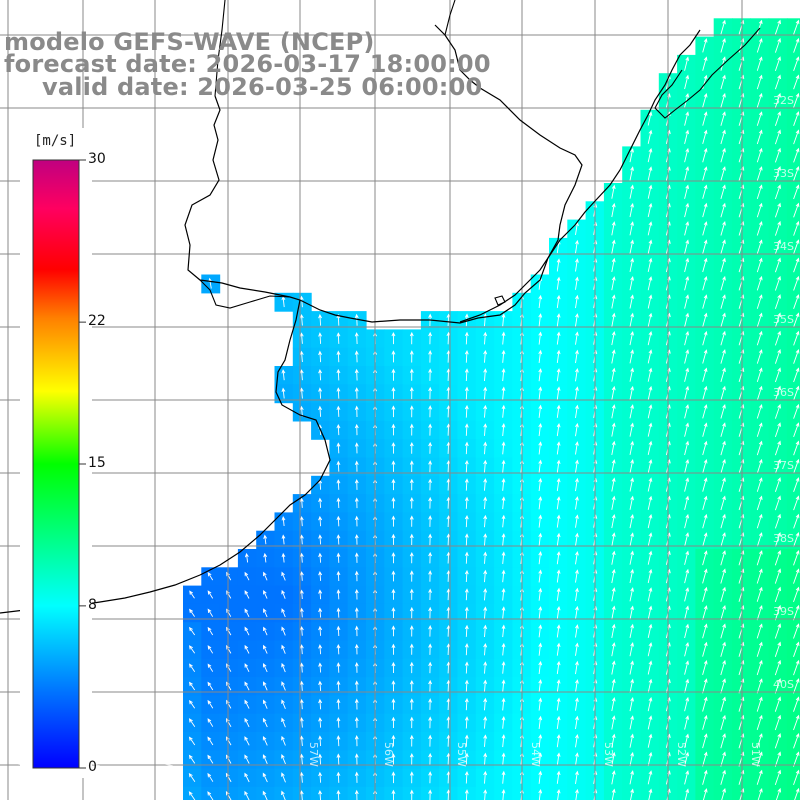 Image resolution: width=800 pixels, height=800 pixels. What do you see at coordinates (783, 611) in the screenshot?
I see `latitude-label: 39S` at bounding box center [783, 611].